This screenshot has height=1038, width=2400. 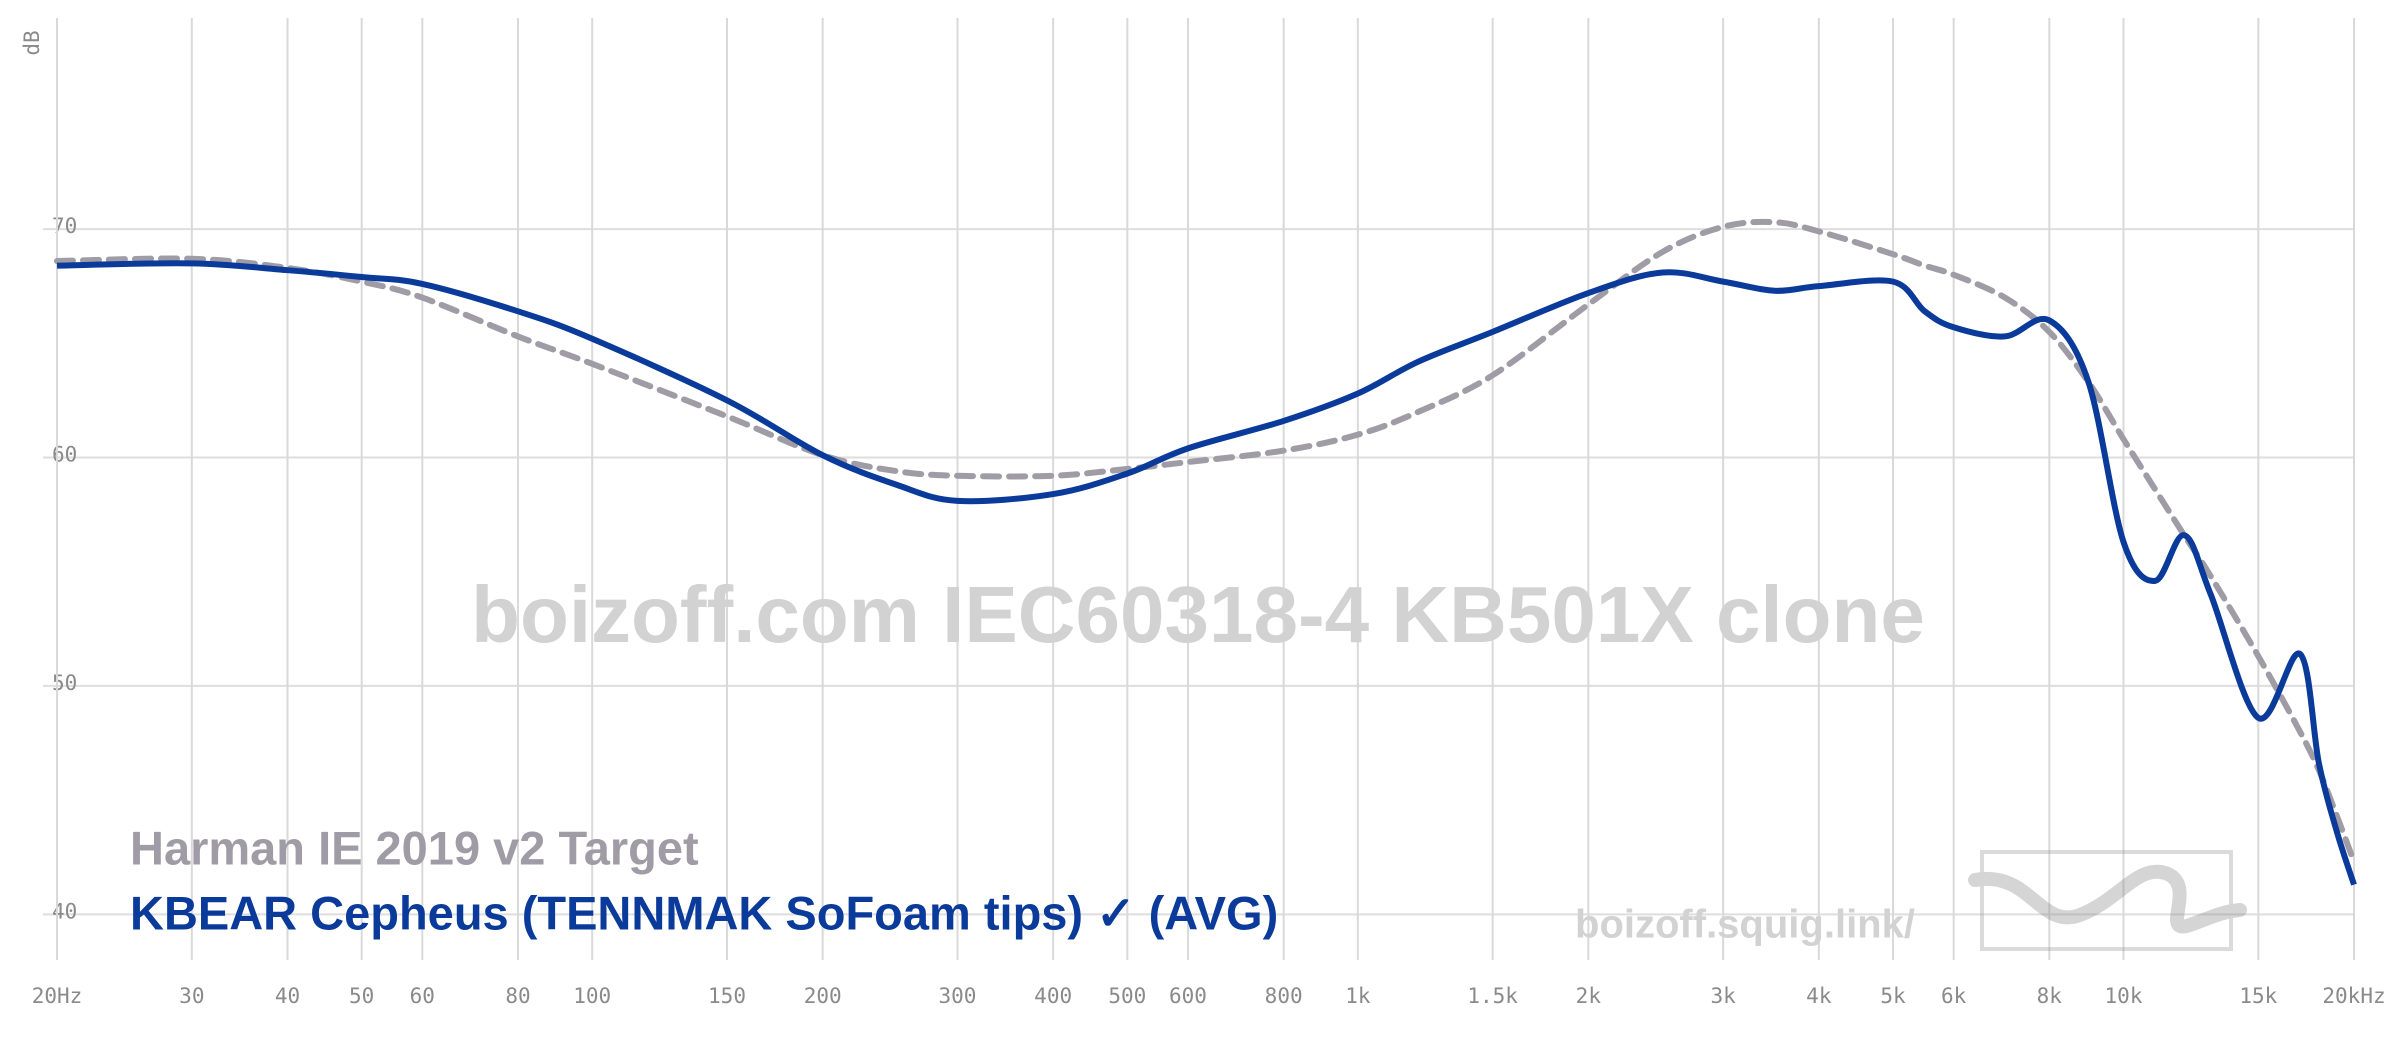 What do you see at coordinates (361, 996) in the screenshot?
I see `x-tick-label: 50` at bounding box center [361, 996].